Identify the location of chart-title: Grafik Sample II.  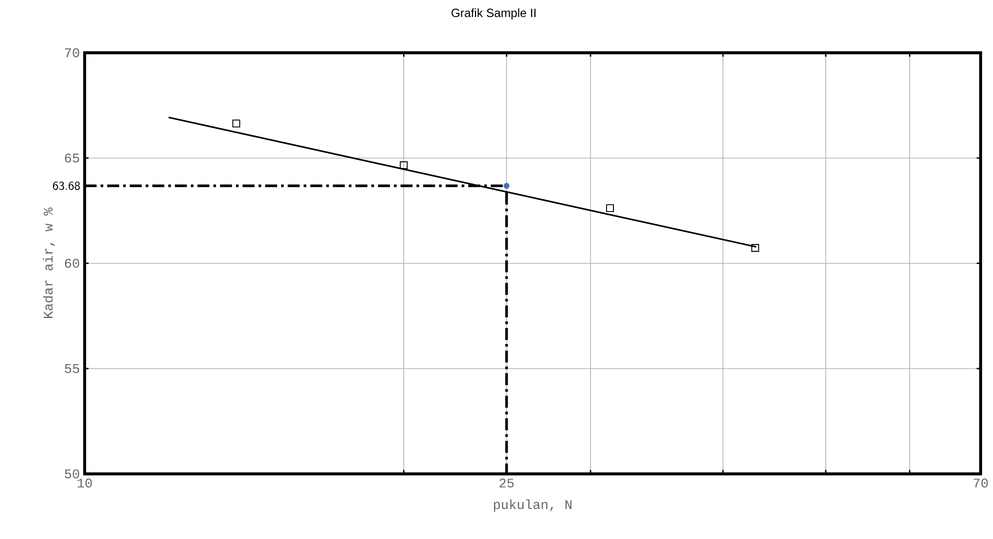
(494, 14).